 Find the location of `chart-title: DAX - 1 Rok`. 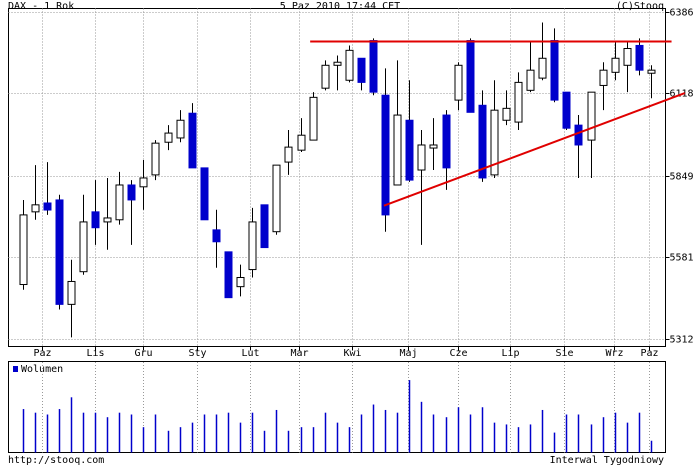

chart-title: DAX - 1 Rok is located at coordinates (41, 6).